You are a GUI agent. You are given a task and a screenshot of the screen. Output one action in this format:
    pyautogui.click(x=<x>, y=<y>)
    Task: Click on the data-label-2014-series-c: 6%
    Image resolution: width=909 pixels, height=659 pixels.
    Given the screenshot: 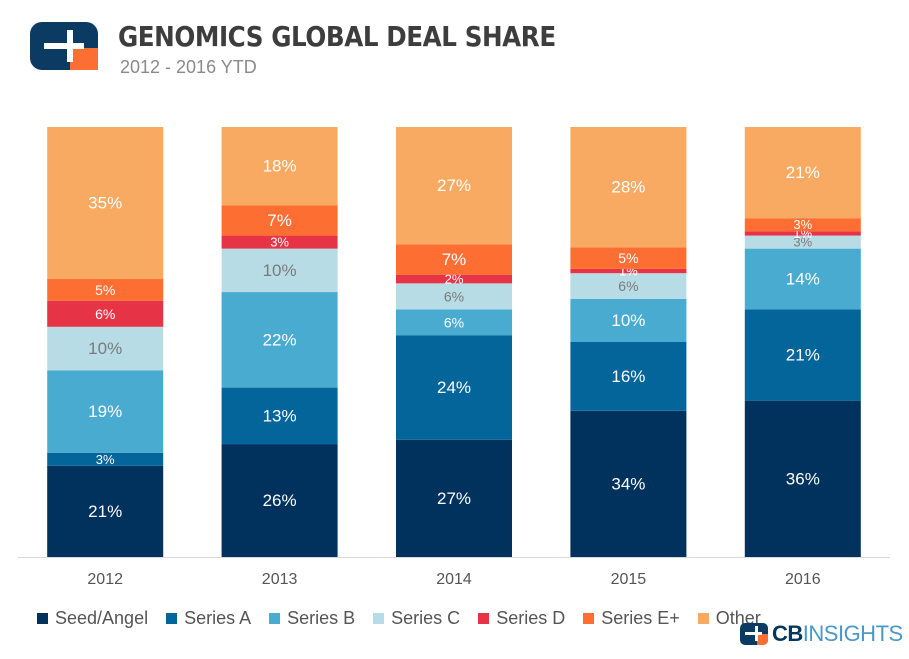 What is the action you would take?
    pyautogui.click(x=454, y=296)
    